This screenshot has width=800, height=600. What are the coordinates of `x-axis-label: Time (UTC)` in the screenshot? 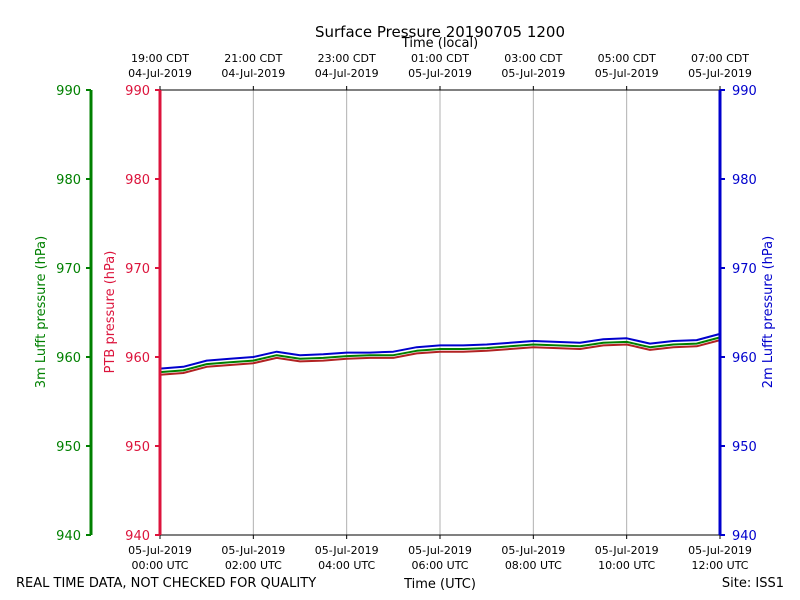 It's located at (439, 584).